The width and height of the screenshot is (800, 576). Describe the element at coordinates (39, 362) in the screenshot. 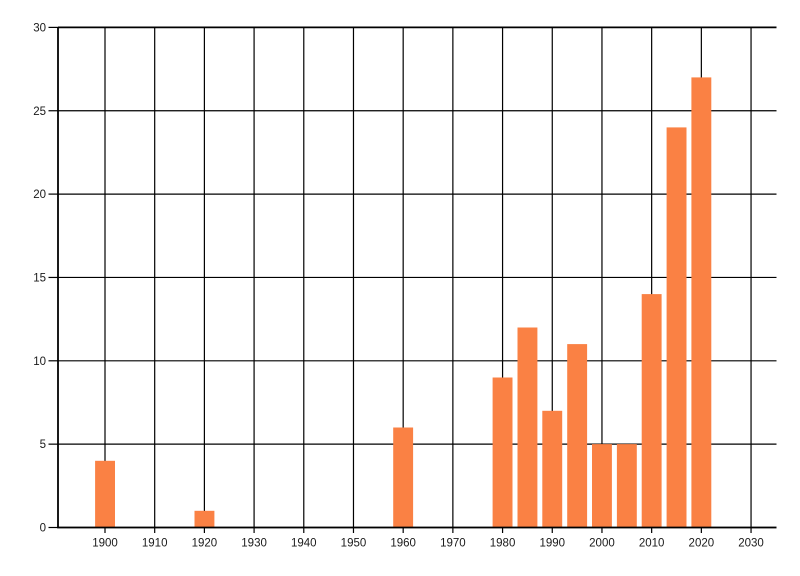

I see `y-tick-label-10: 10` at that location.